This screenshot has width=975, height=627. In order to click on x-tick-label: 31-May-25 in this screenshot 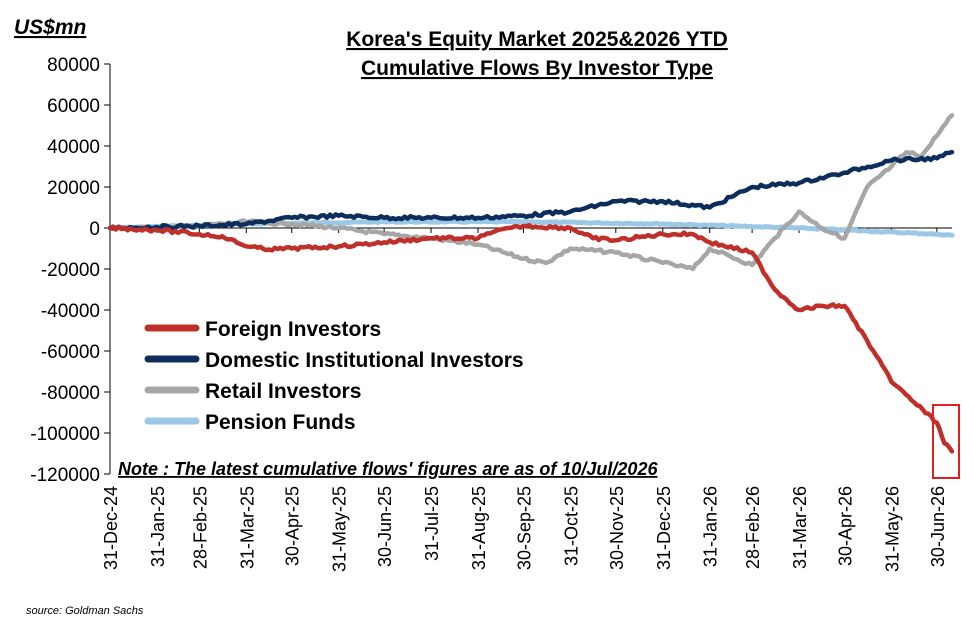, I will do `click(340, 529)`.